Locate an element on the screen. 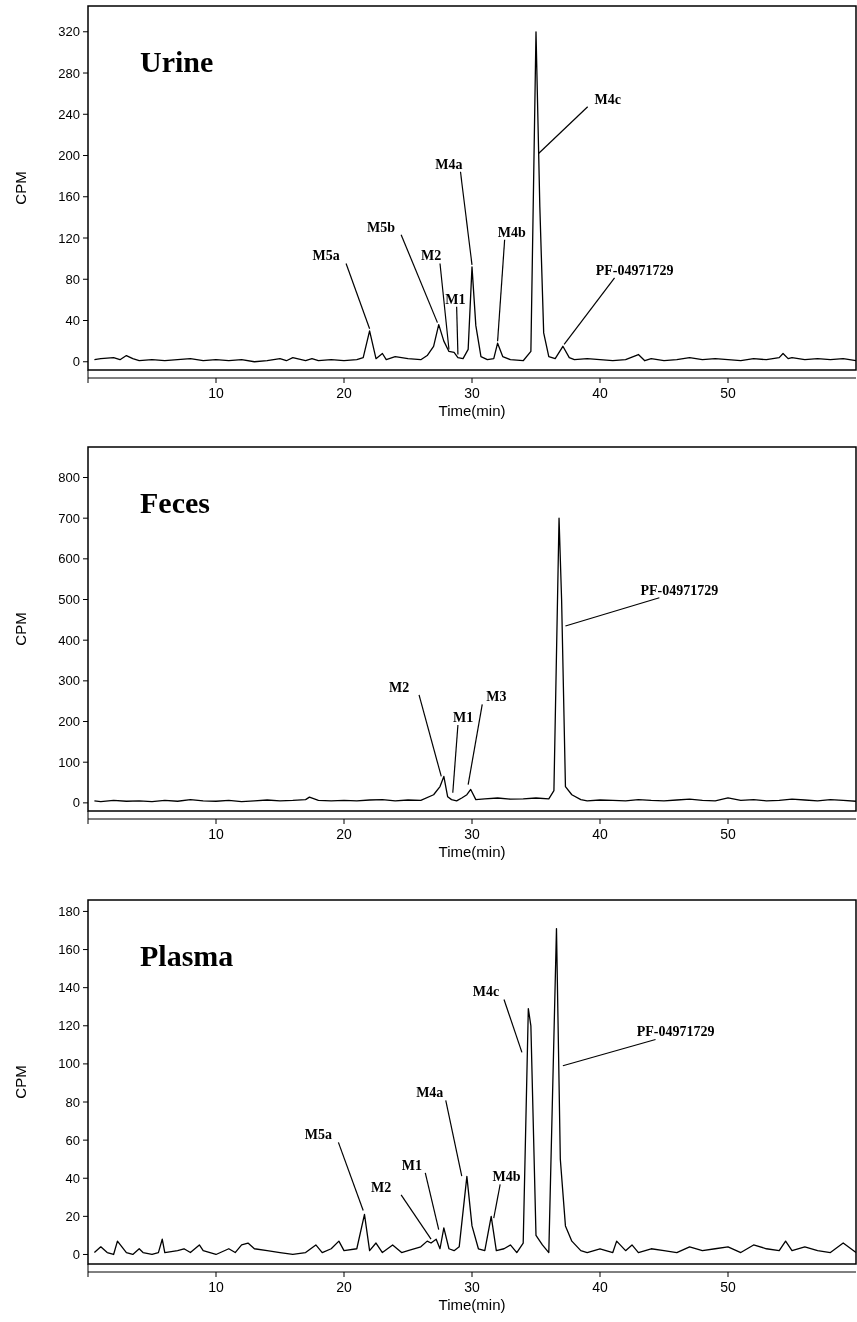  y-tick-label: 60 is located at coordinates (72, 1140).